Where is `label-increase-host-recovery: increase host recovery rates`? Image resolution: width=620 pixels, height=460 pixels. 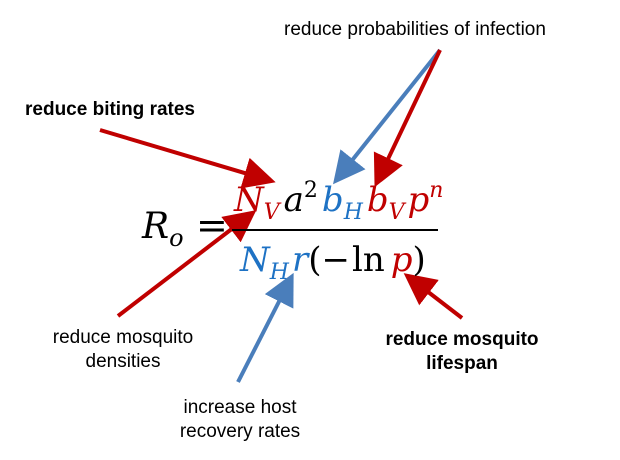 label-increase-host-recovery: increase host recovery rates is located at coordinates (240, 419).